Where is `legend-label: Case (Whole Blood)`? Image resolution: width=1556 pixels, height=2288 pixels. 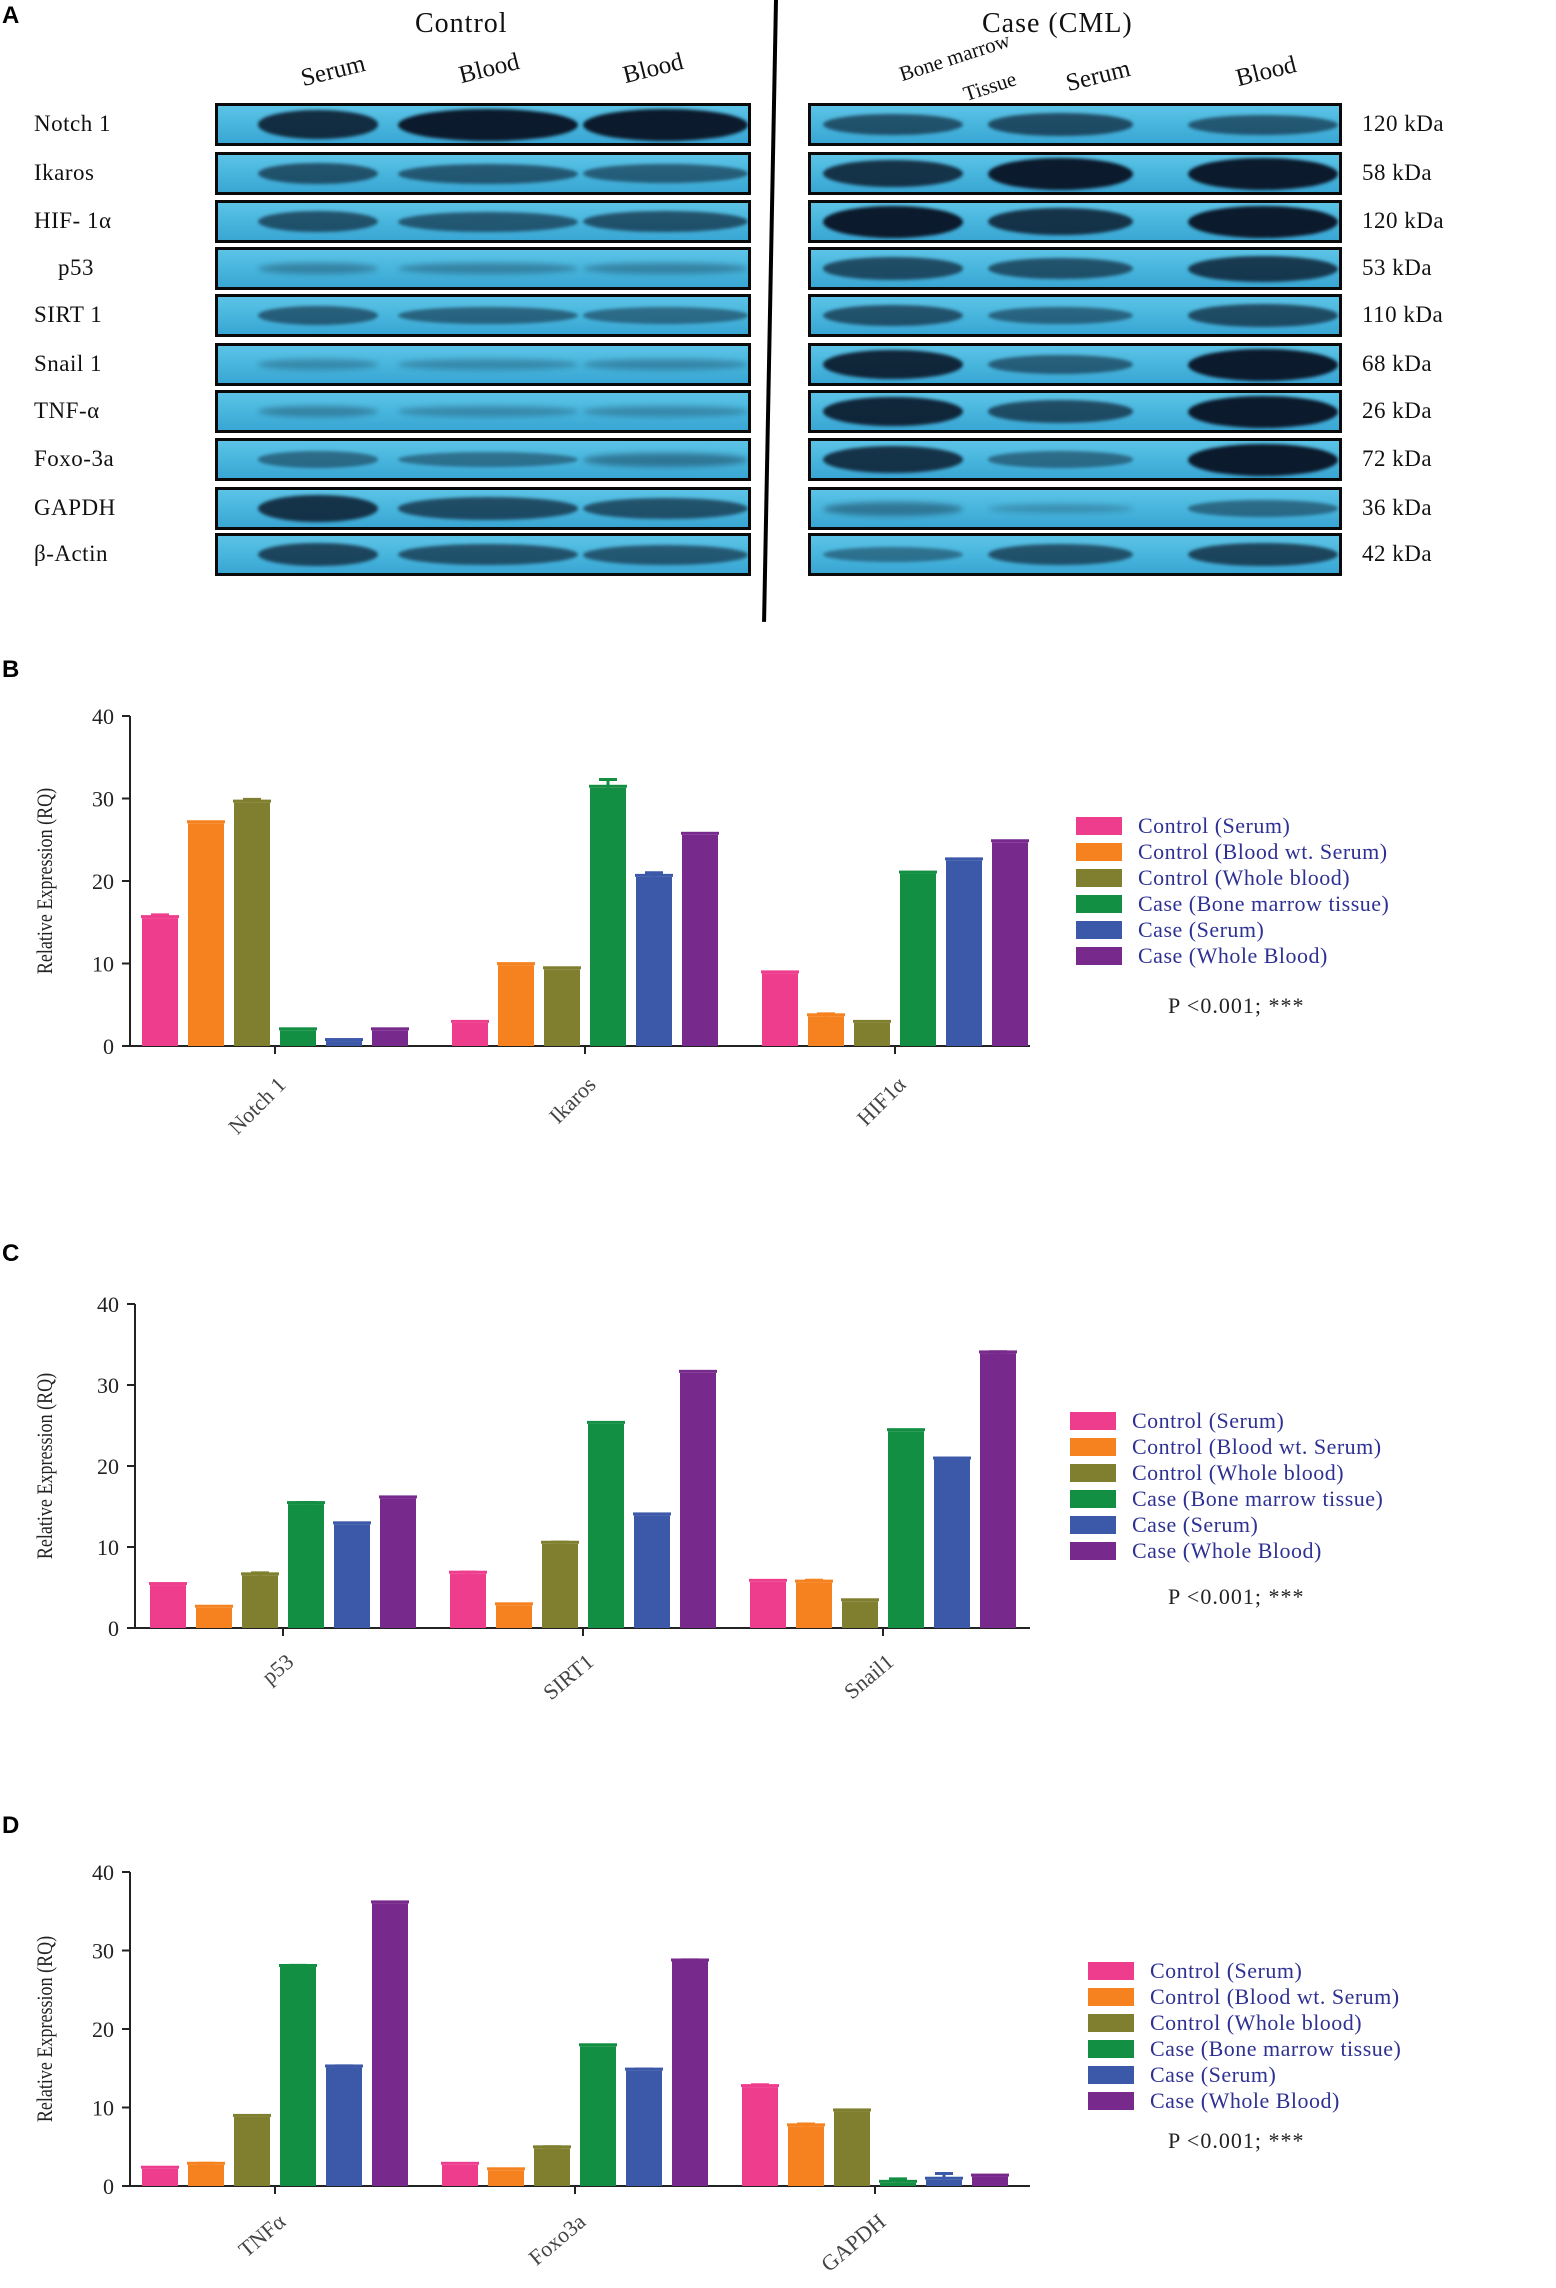
legend-label: Case (Whole Blood) is located at coordinates (1245, 2100).